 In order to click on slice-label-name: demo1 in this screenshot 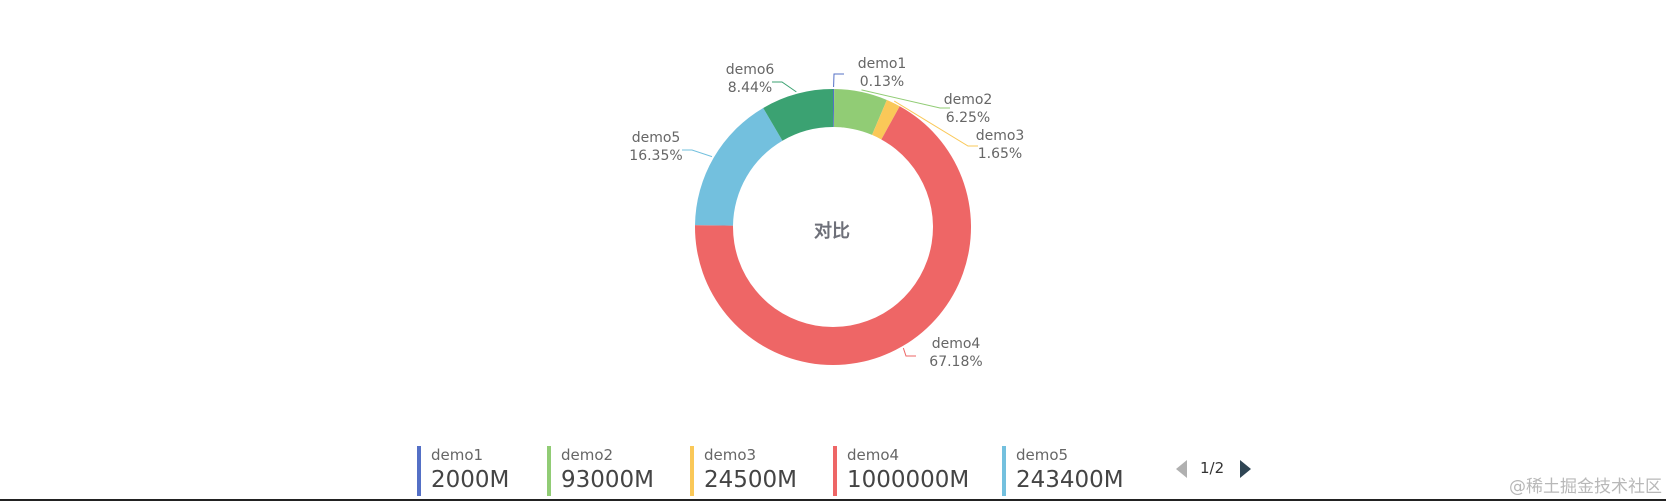, I will do `click(882, 64)`.